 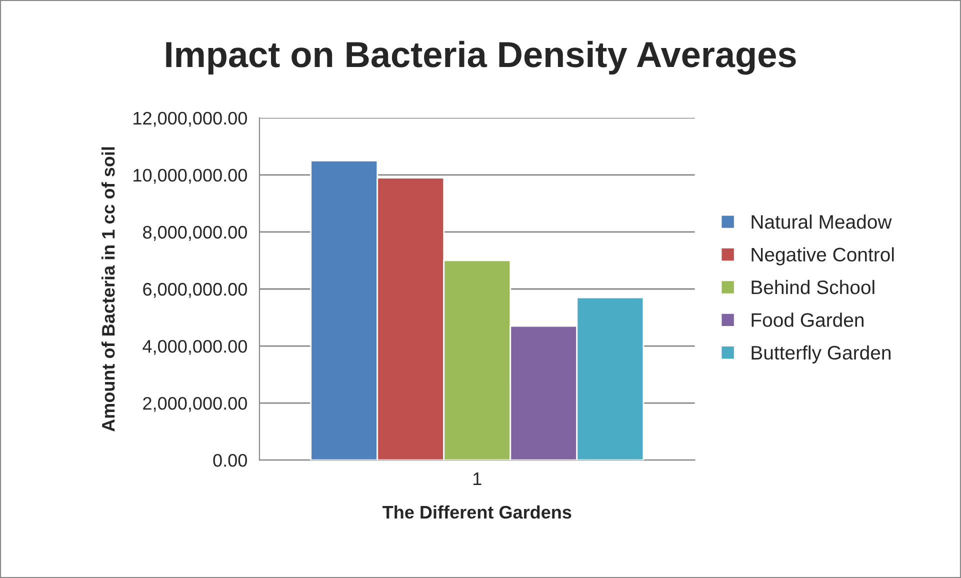 What do you see at coordinates (821, 354) in the screenshot?
I see `legend-label: Butterfly Garden` at bounding box center [821, 354].